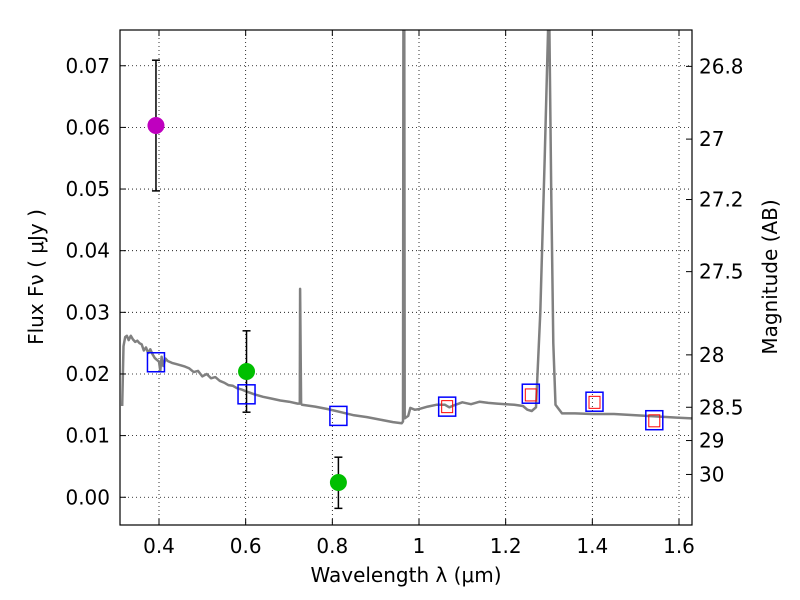 The width and height of the screenshot is (800, 600). Describe the element at coordinates (87, 436) in the screenshot. I see `y-tick-label: 0.01` at that location.